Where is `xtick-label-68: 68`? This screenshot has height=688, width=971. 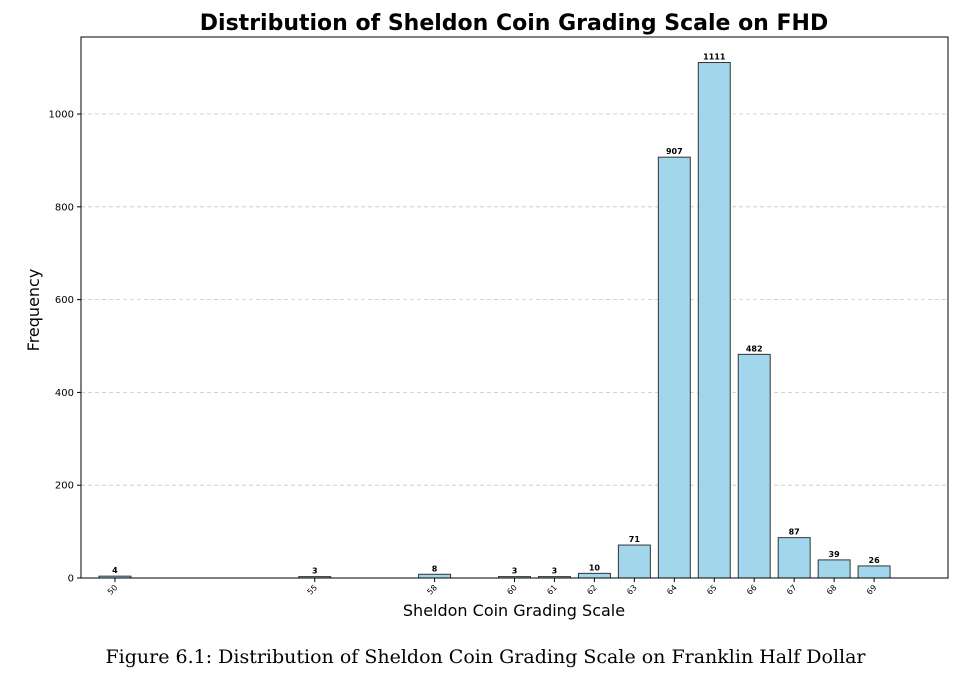 xtick-label-68: 68 is located at coordinates (832, 590).